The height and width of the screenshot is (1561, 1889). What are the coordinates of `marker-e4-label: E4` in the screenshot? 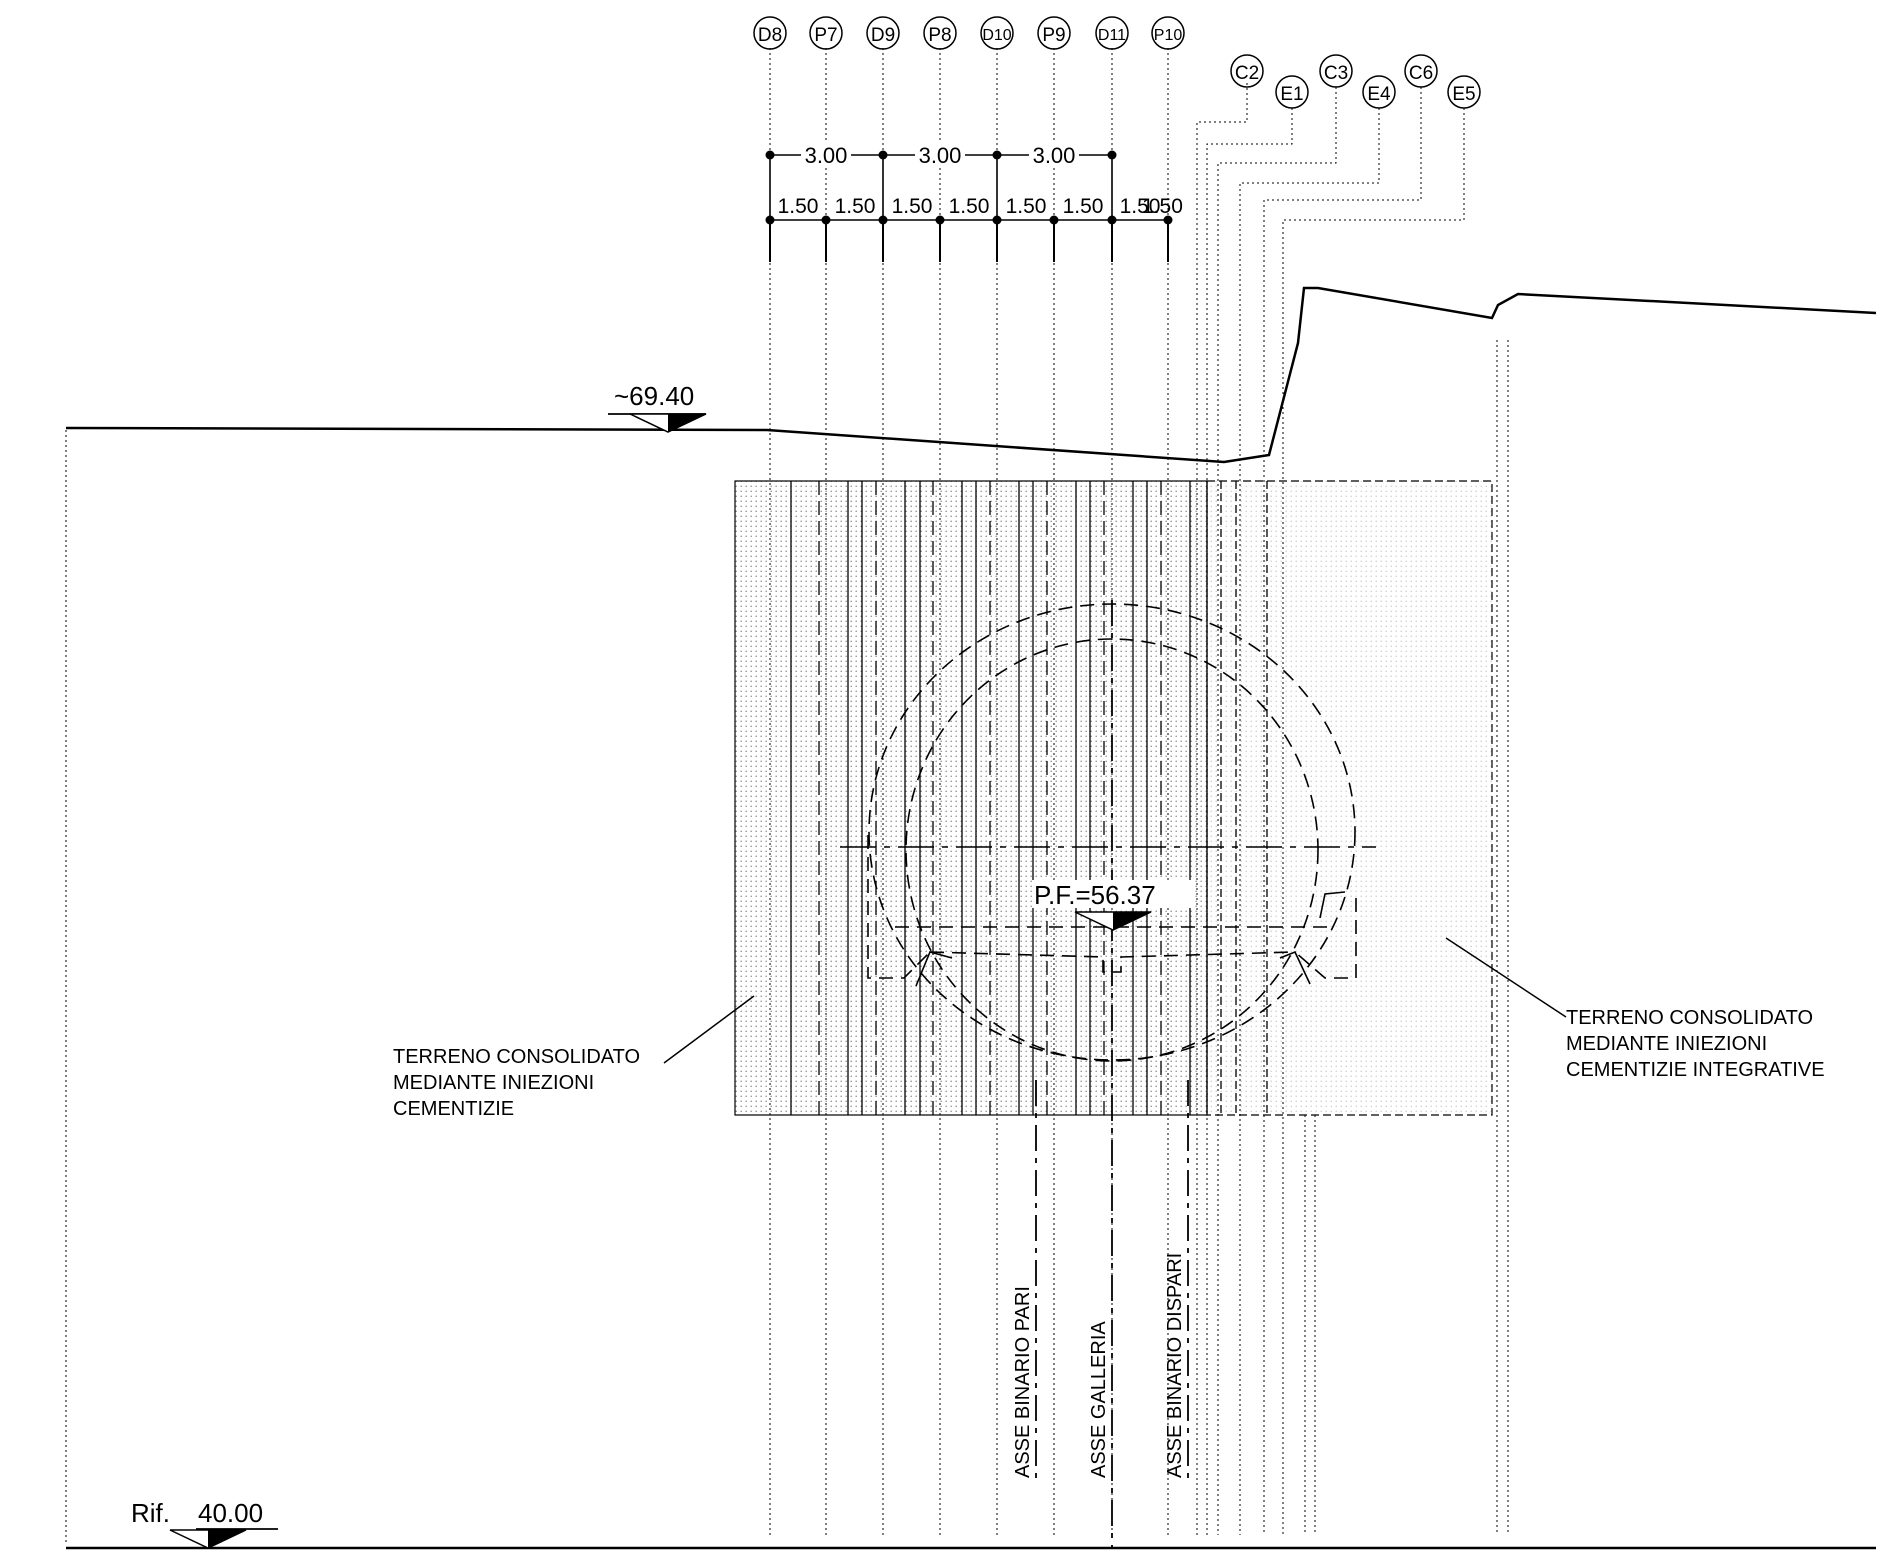 It's located at (1379, 94).